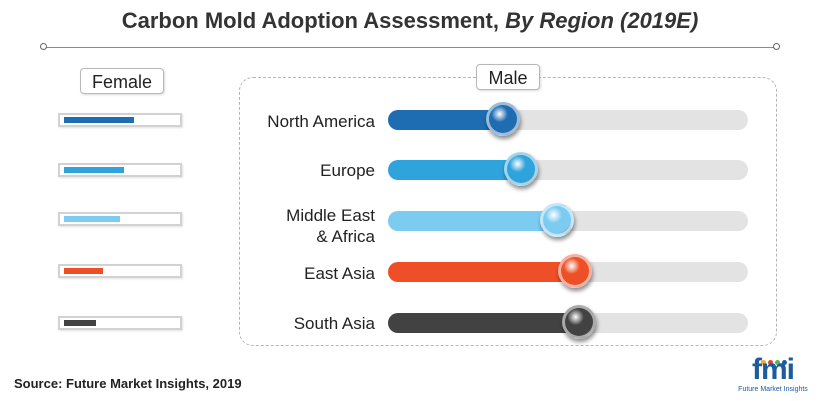 The height and width of the screenshot is (401, 820). I want to click on title-rule, so click(410, 47).